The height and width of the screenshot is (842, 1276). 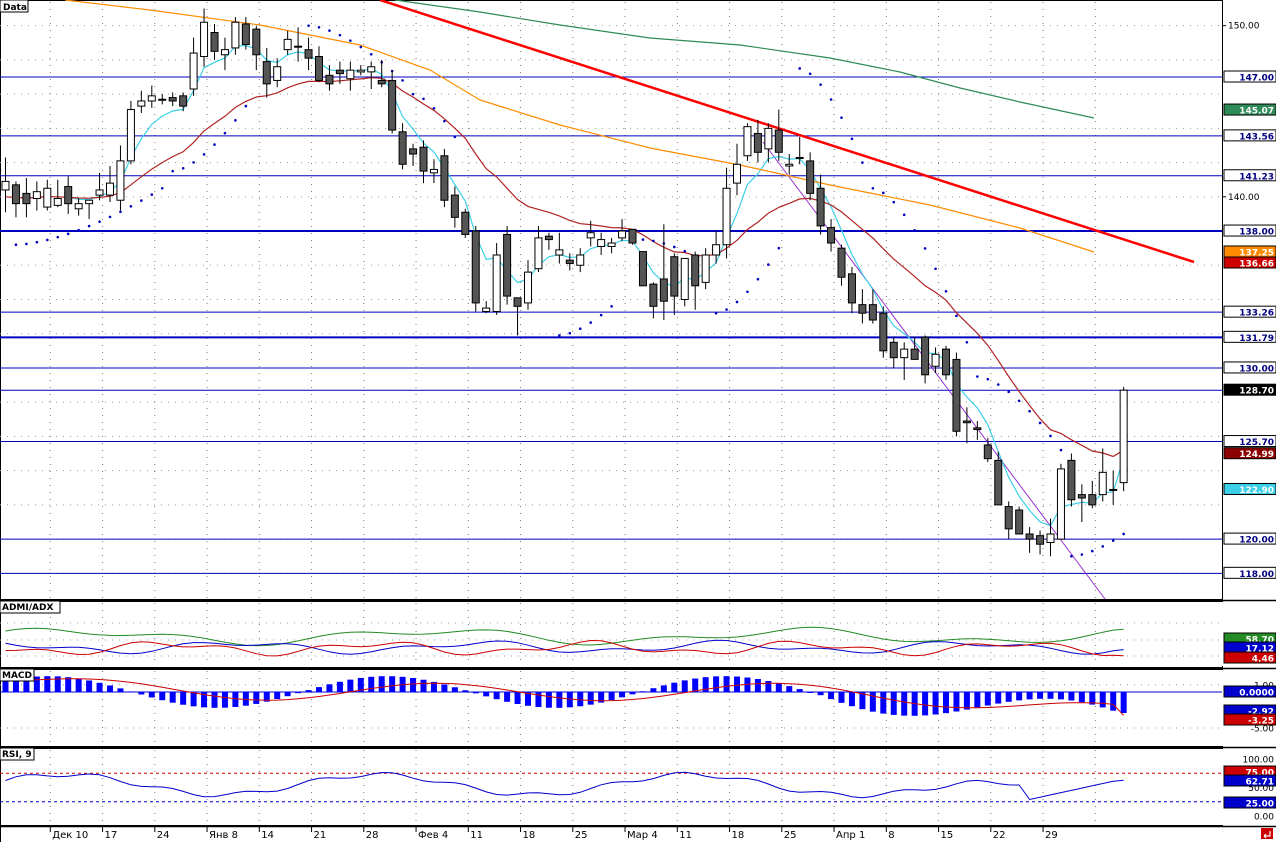 I want to click on date-label: 11, so click(x=476, y=835).